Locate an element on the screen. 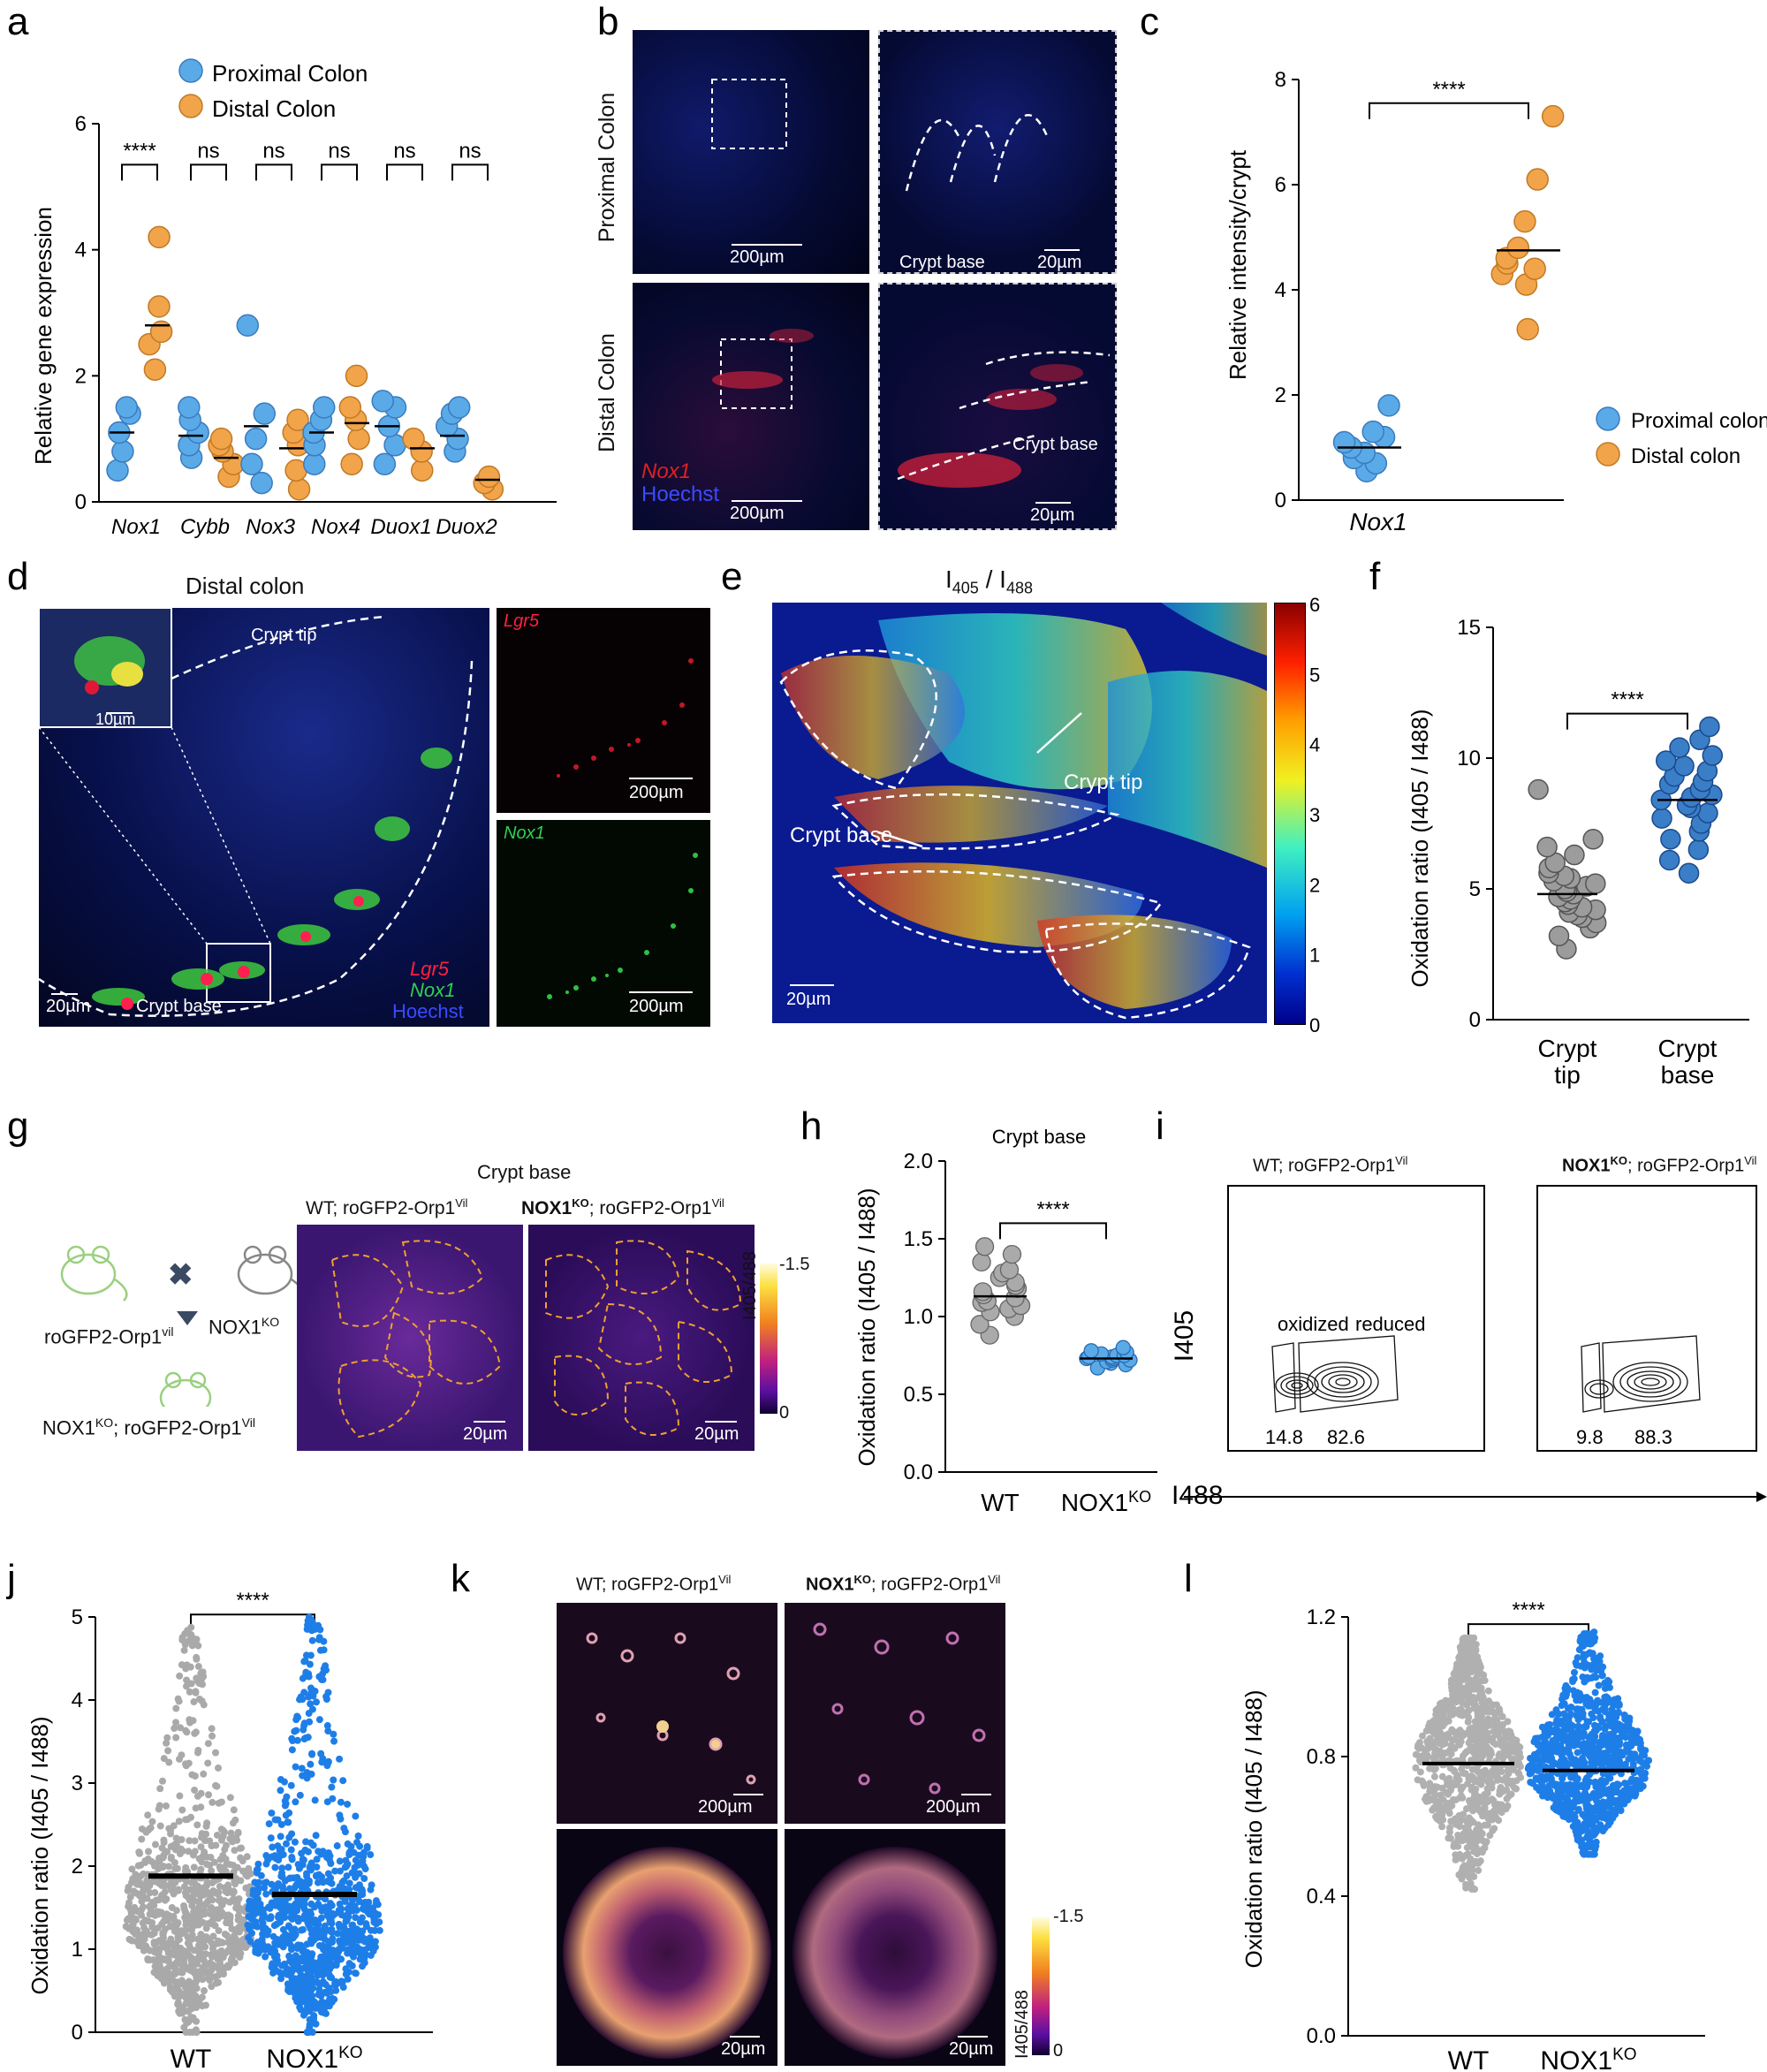 The height and width of the screenshot is (2072, 1767). a-ytick-label: 6 is located at coordinates (81, 124).